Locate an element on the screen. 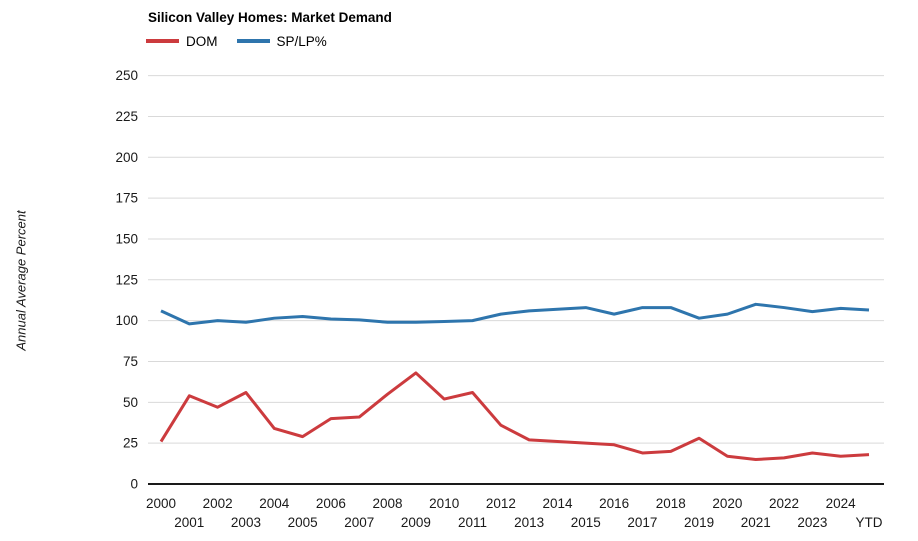 The width and height of the screenshot is (918, 541). y-tick-label: 225 is located at coordinates (126, 116).